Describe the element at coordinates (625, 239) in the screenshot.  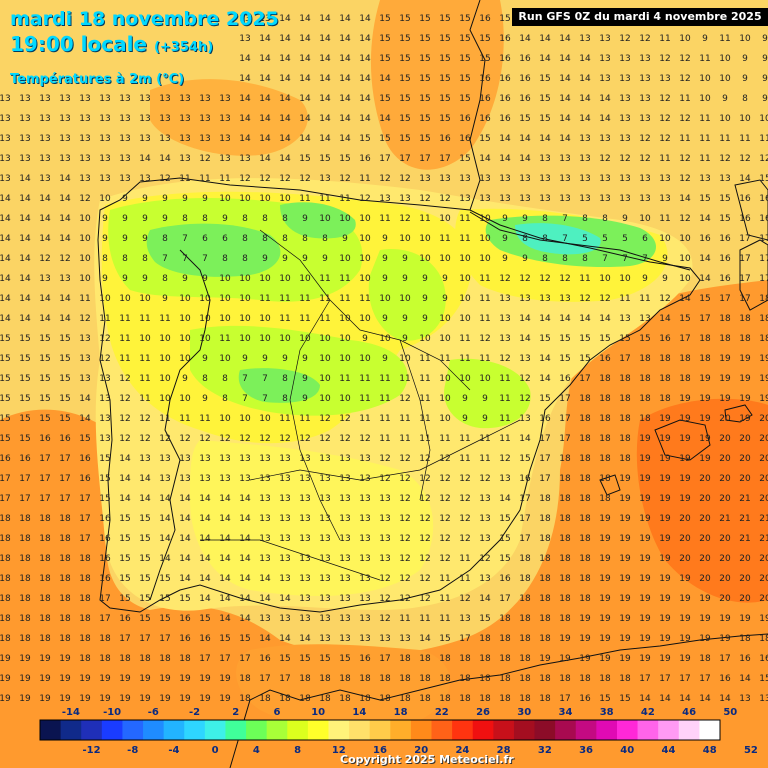
I see `temperature-value: 5` at that location.